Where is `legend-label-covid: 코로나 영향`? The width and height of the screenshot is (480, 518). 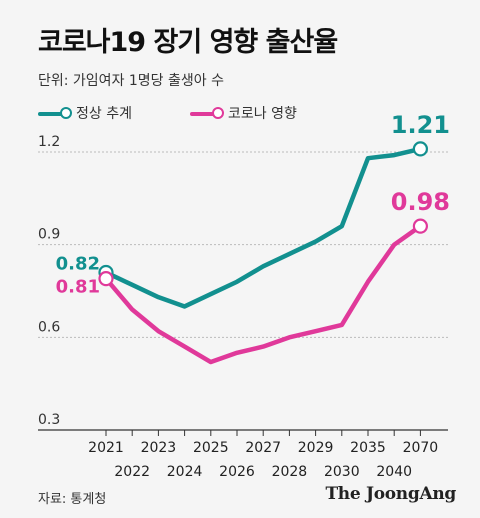
legend-label-covid: 코로나 영향 is located at coordinates (262, 114).